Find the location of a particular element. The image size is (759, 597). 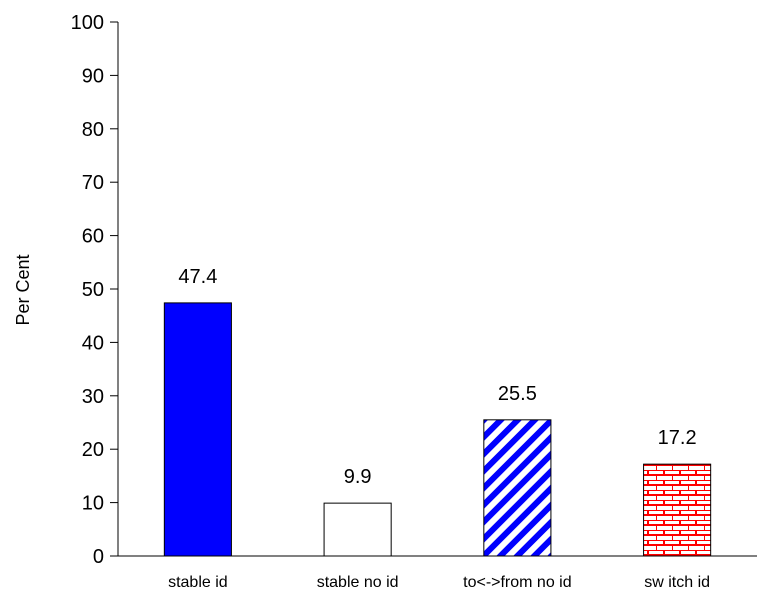

y-axis-ticks: 0 10 20 30 40 50 60 70 80 90 100 is located at coordinates (94, 290).